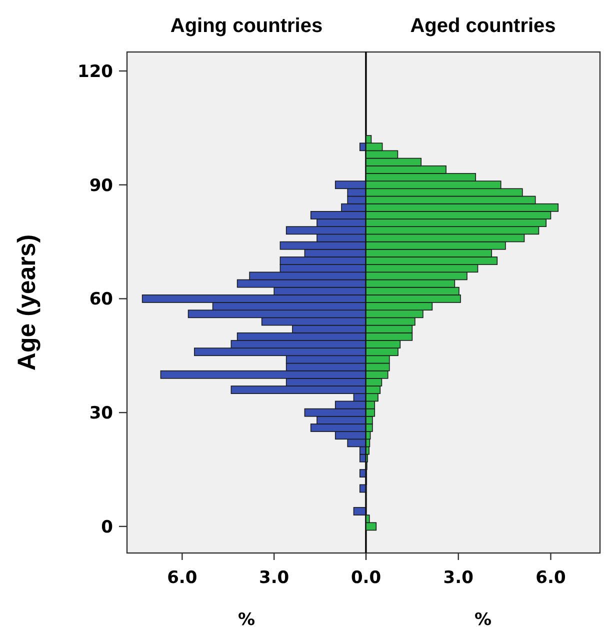 The width and height of the screenshot is (605, 627). Describe the element at coordinates (101, 186) in the screenshot. I see `y-tick-label: 90` at that location.